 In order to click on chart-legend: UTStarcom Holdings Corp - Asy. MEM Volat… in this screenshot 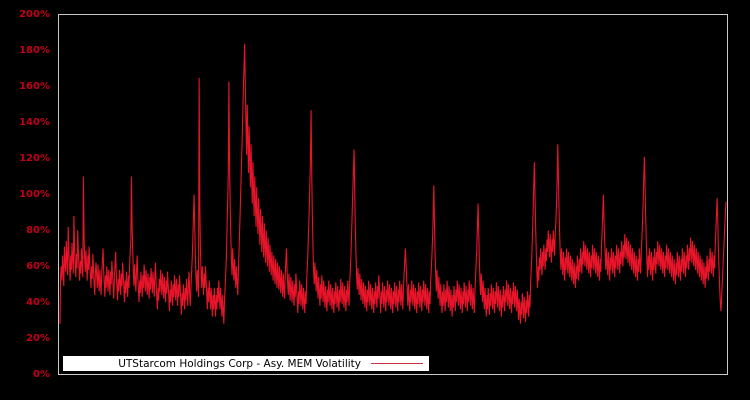, I will do `click(246, 363)`.